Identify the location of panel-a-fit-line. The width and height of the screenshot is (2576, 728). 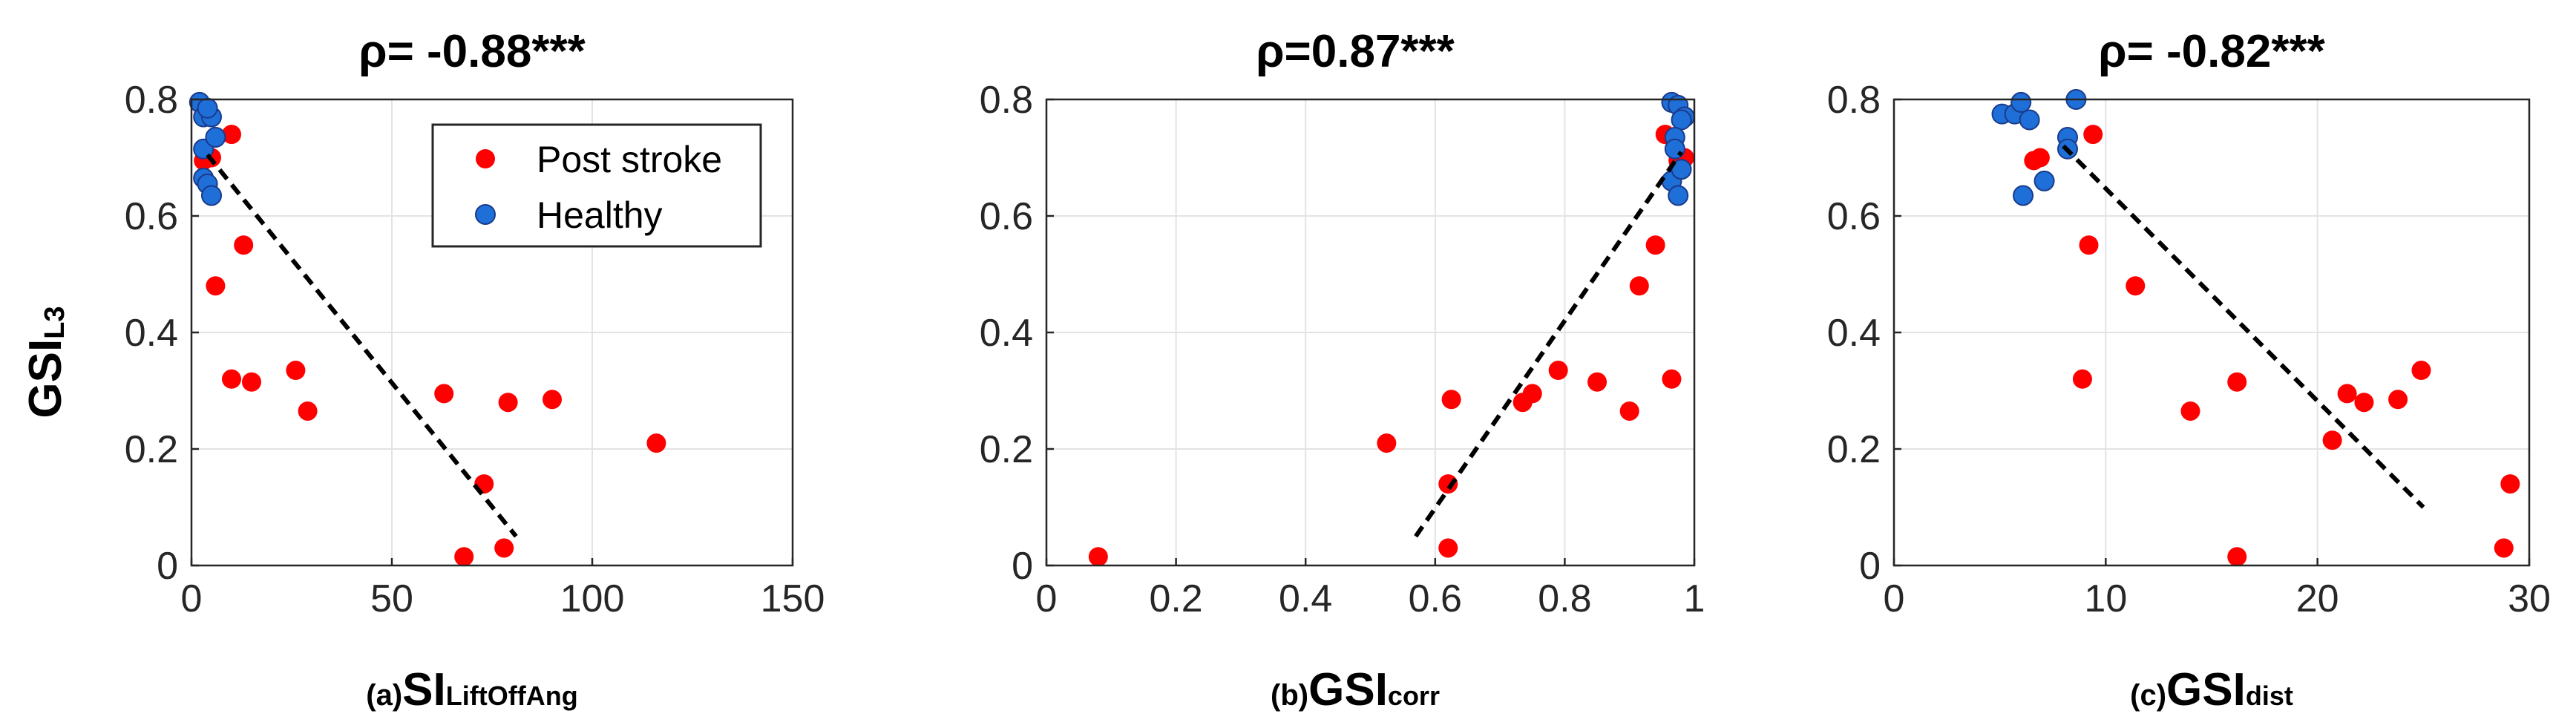
(362, 346).